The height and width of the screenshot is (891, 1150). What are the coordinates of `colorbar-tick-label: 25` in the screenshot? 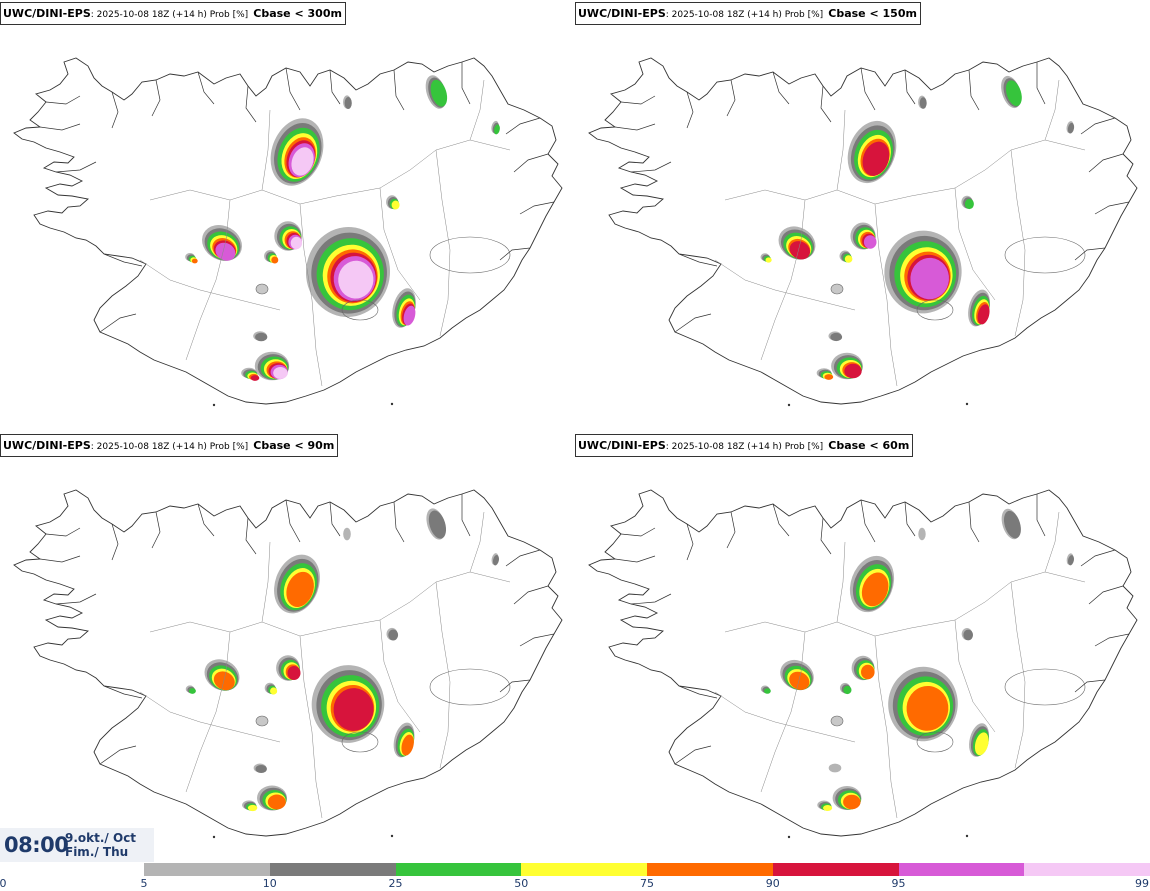 It's located at (395, 883).